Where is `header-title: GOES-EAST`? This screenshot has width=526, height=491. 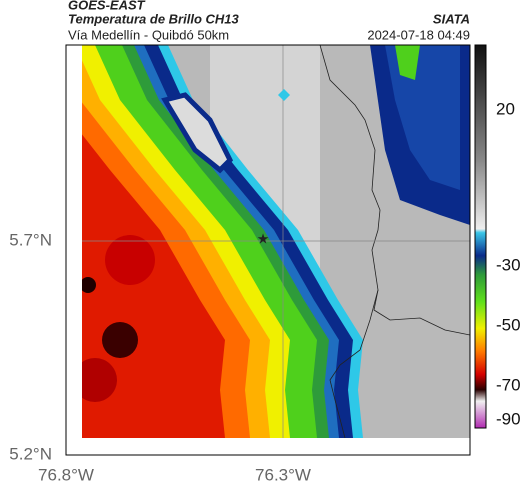
header-title: GOES-EAST is located at coordinates (107, 6).